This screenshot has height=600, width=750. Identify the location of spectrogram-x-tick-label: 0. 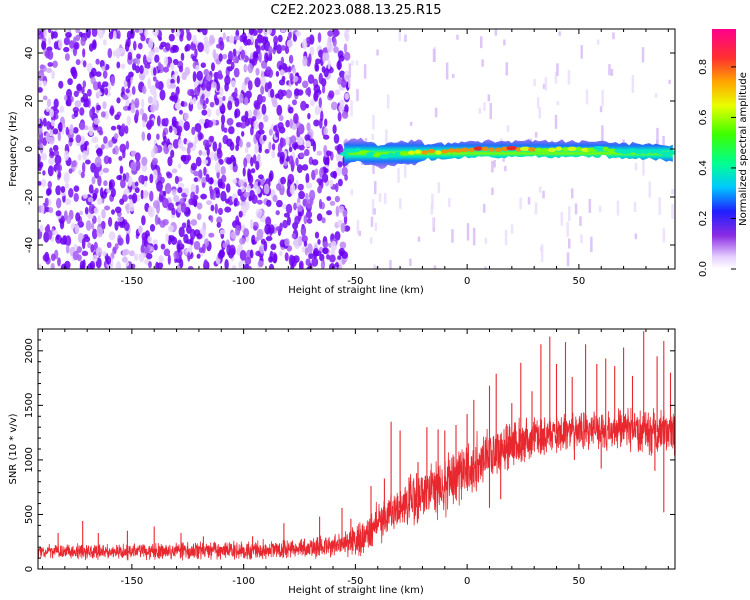
(467, 281).